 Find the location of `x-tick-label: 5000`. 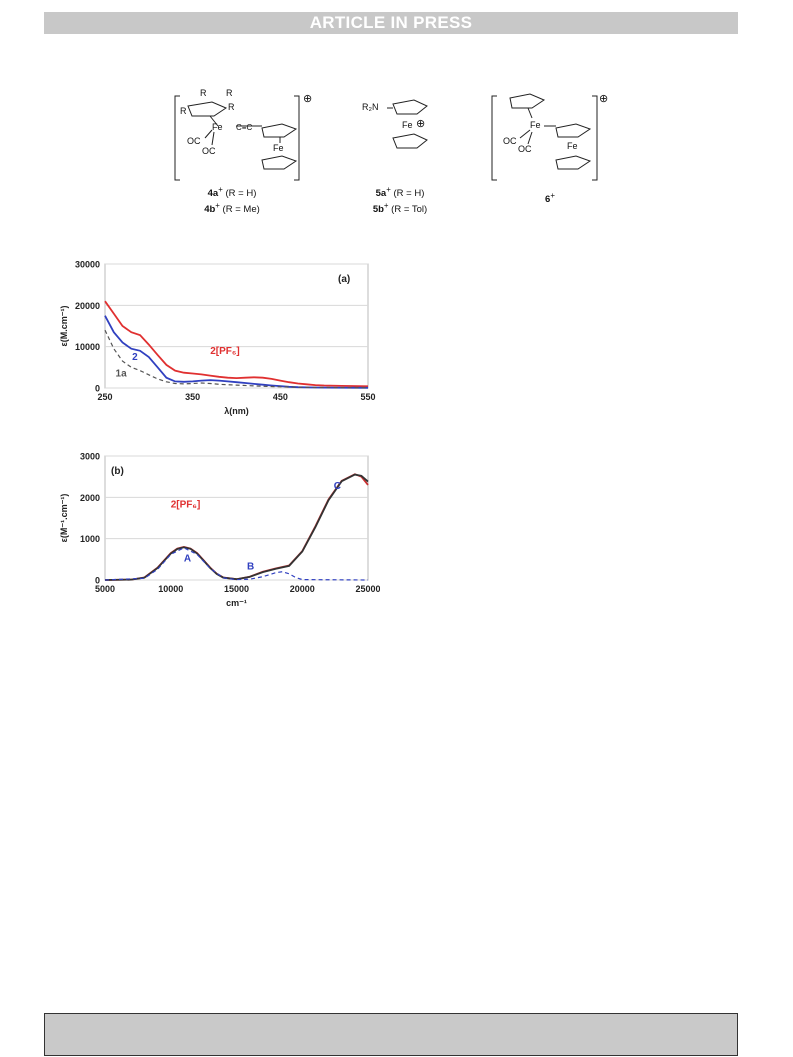

x-tick-label: 5000 is located at coordinates (105, 589).